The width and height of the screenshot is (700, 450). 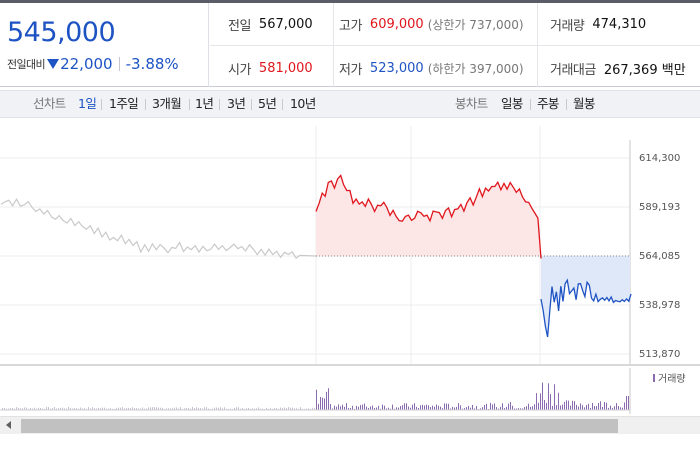 I want to click on tab-period-10y: 10년, so click(x=303, y=103).